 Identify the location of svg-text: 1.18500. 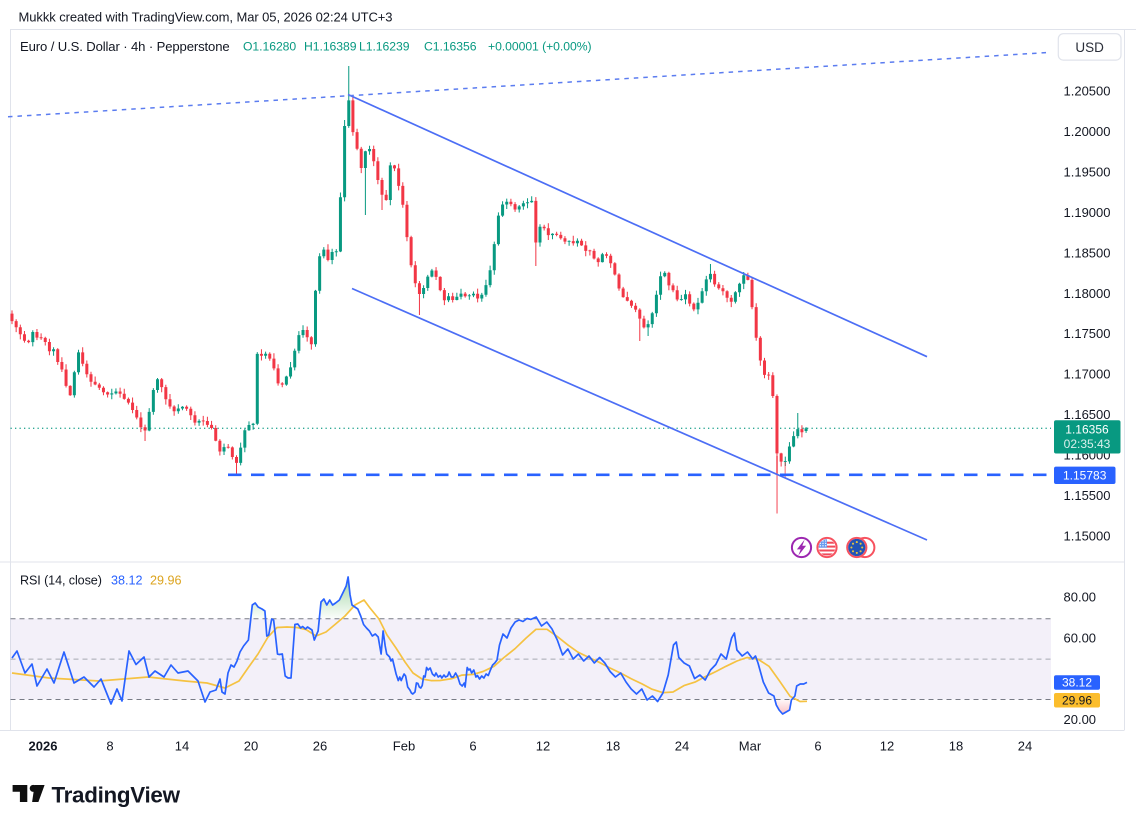
(1087, 252).